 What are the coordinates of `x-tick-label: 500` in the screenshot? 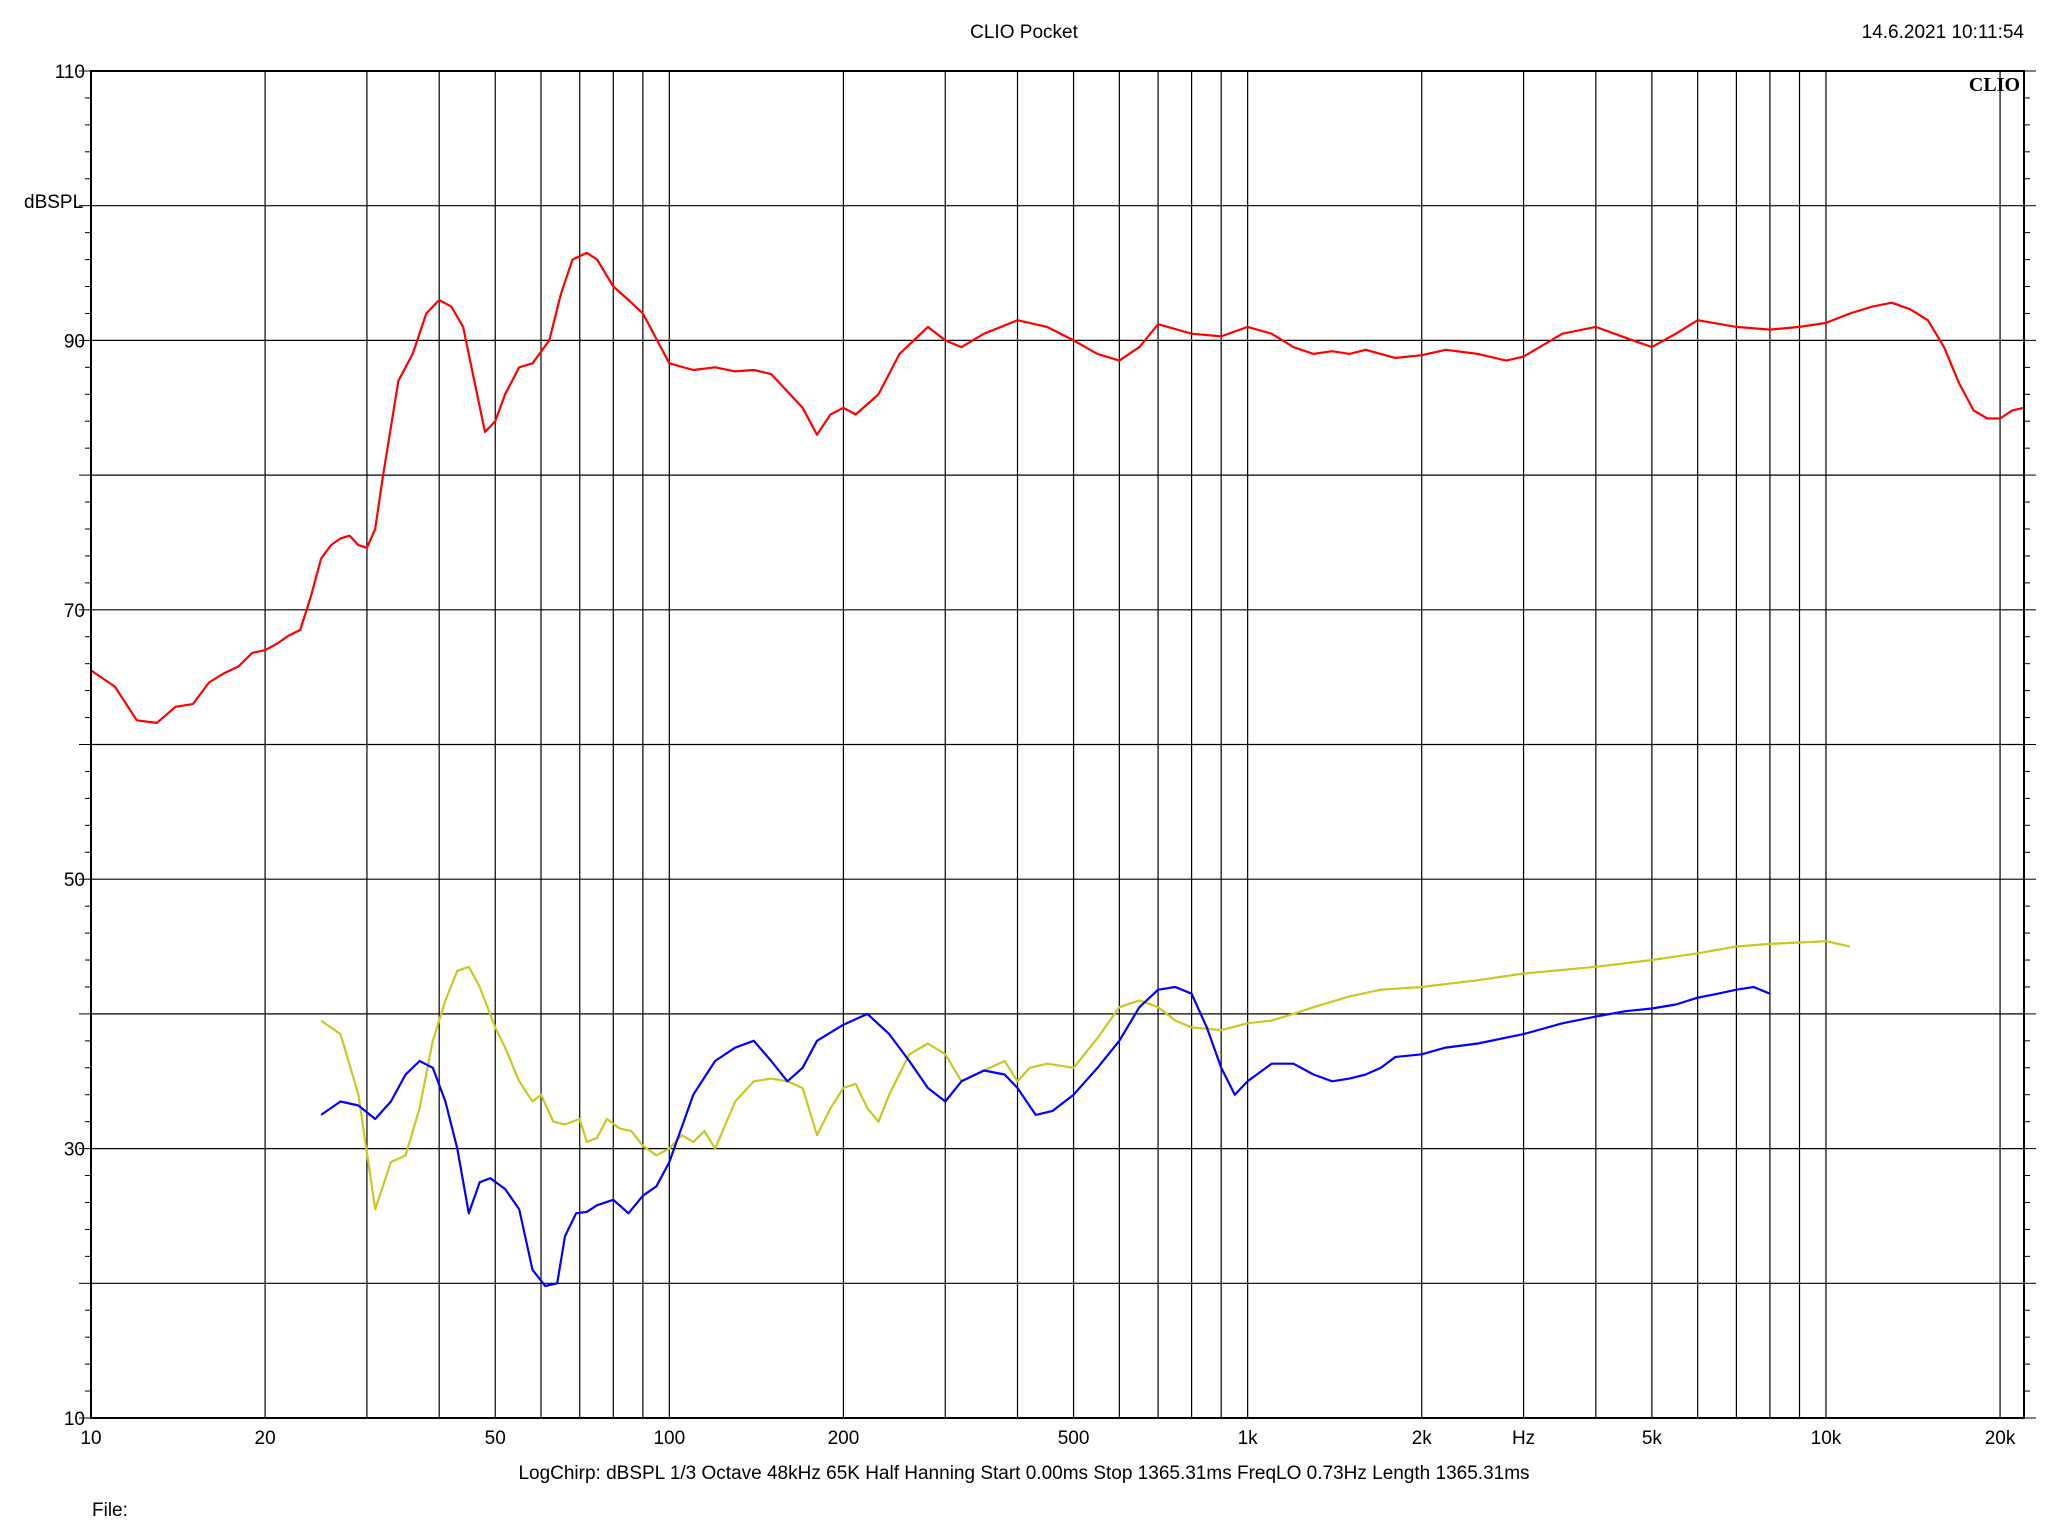 It's located at (1074, 1438).